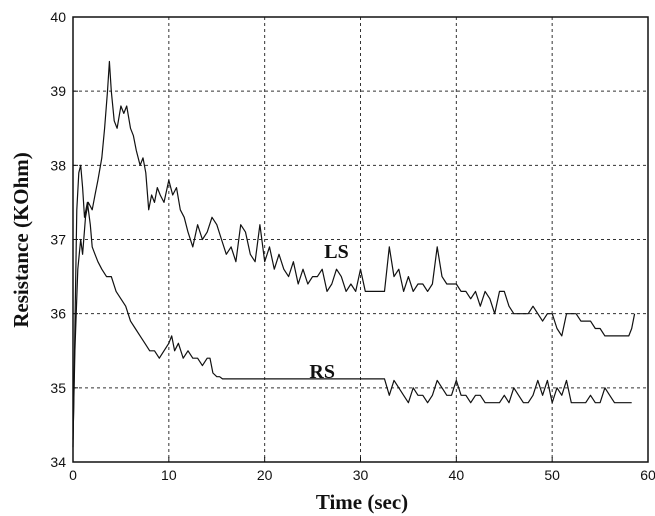 The image size is (655, 516). What do you see at coordinates (58, 165) in the screenshot?
I see `y-tick-label: 38` at bounding box center [58, 165].